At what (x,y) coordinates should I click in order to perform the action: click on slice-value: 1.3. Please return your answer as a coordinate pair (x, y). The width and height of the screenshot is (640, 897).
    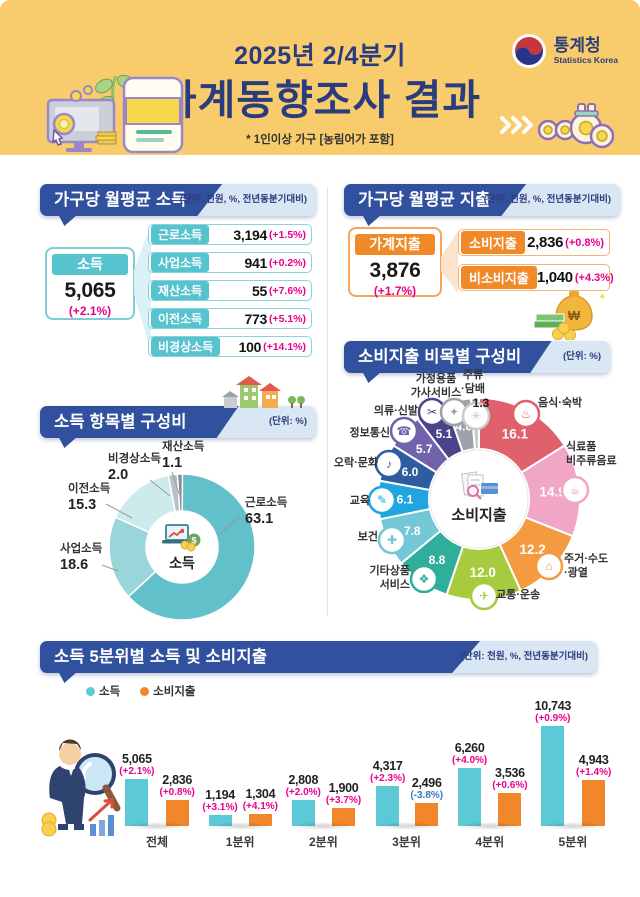
    Looking at the image, I should click on (481, 403).